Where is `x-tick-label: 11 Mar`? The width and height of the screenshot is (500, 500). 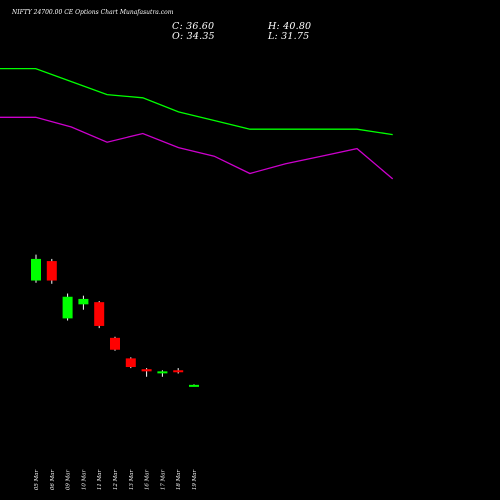 x-tick-label: 11 Mar is located at coordinates (100, 479).